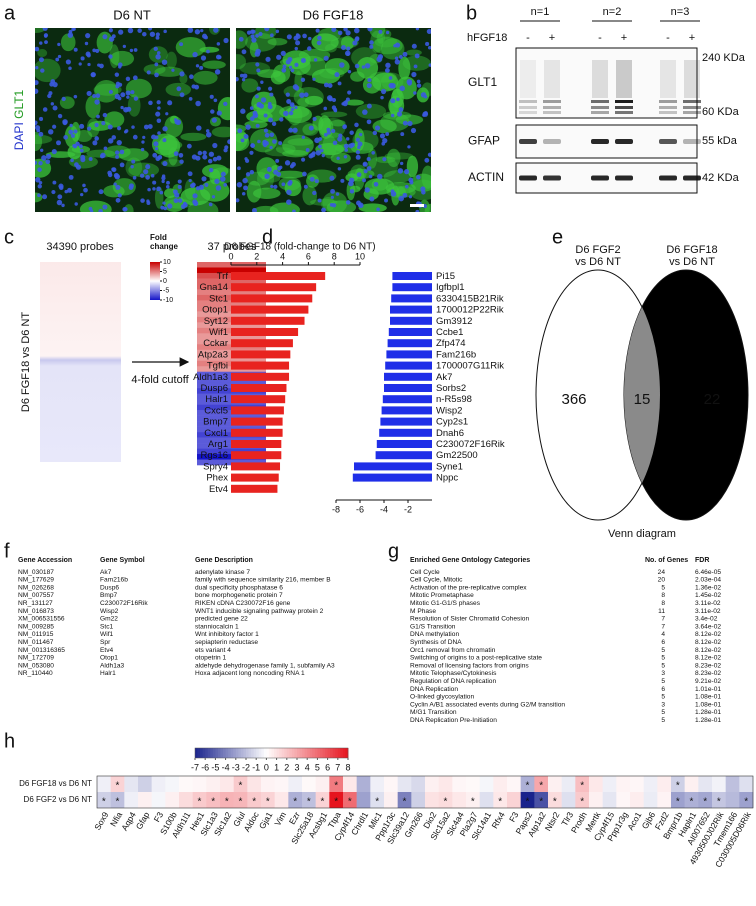 This screenshot has height=906, width=756. Describe the element at coordinates (453, 681) in the screenshot. I see `table-cell: Regulation of DNA replication` at that location.